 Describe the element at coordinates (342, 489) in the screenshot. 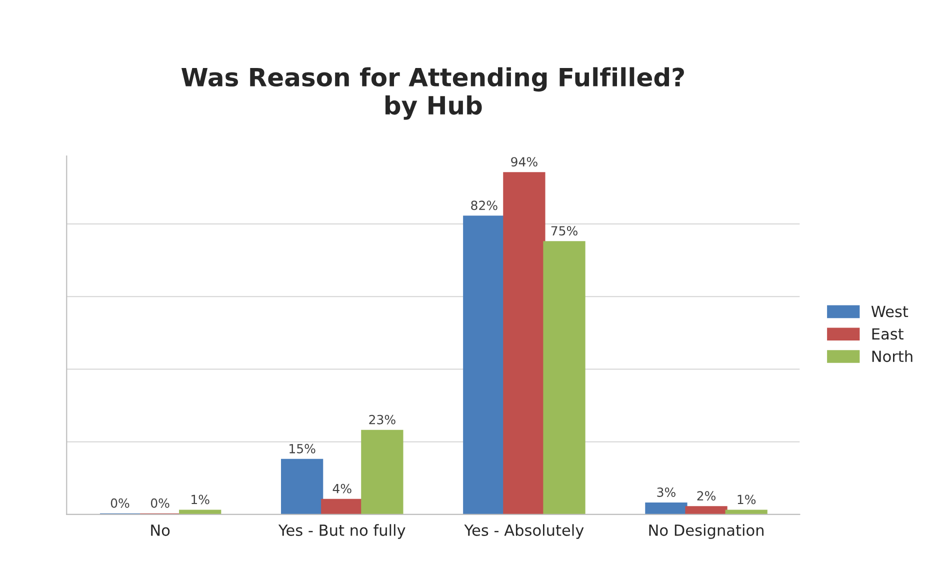

I see `data-label: 4%` at that location.